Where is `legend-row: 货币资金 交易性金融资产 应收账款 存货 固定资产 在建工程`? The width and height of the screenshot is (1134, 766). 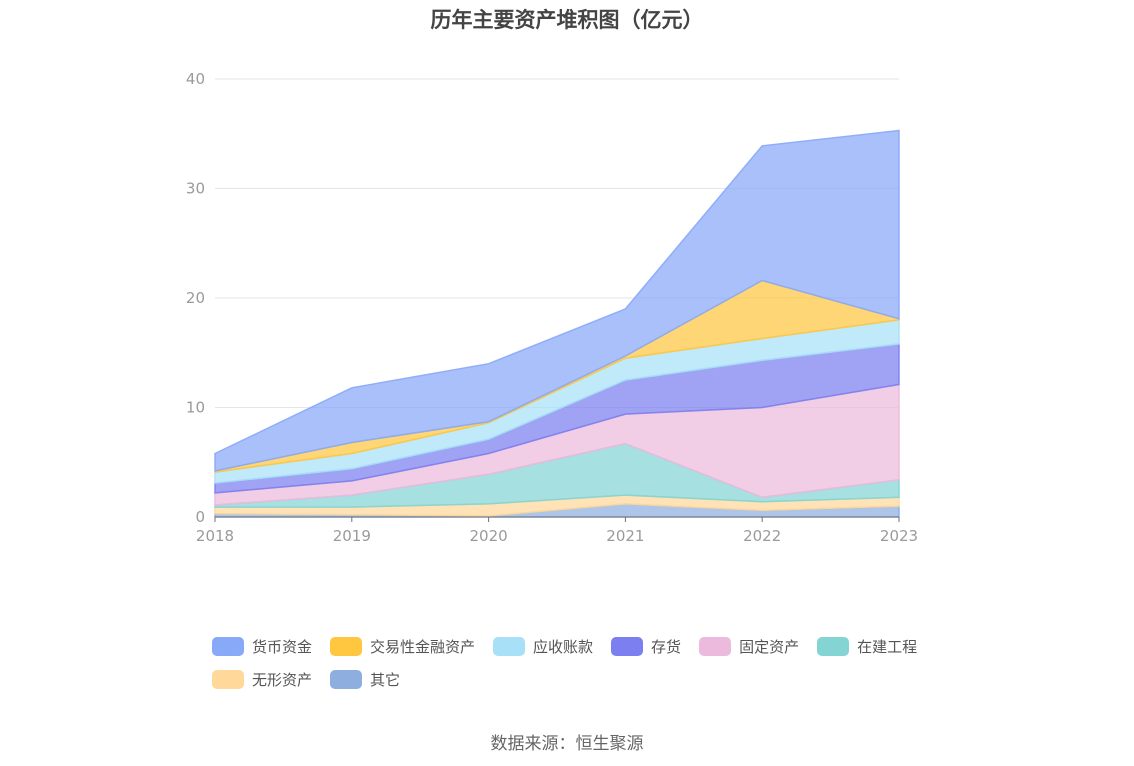 legend-row: 货币资金 交易性金融资产 应收账款 存货 固定资产 在建工程 is located at coordinates (592, 646).